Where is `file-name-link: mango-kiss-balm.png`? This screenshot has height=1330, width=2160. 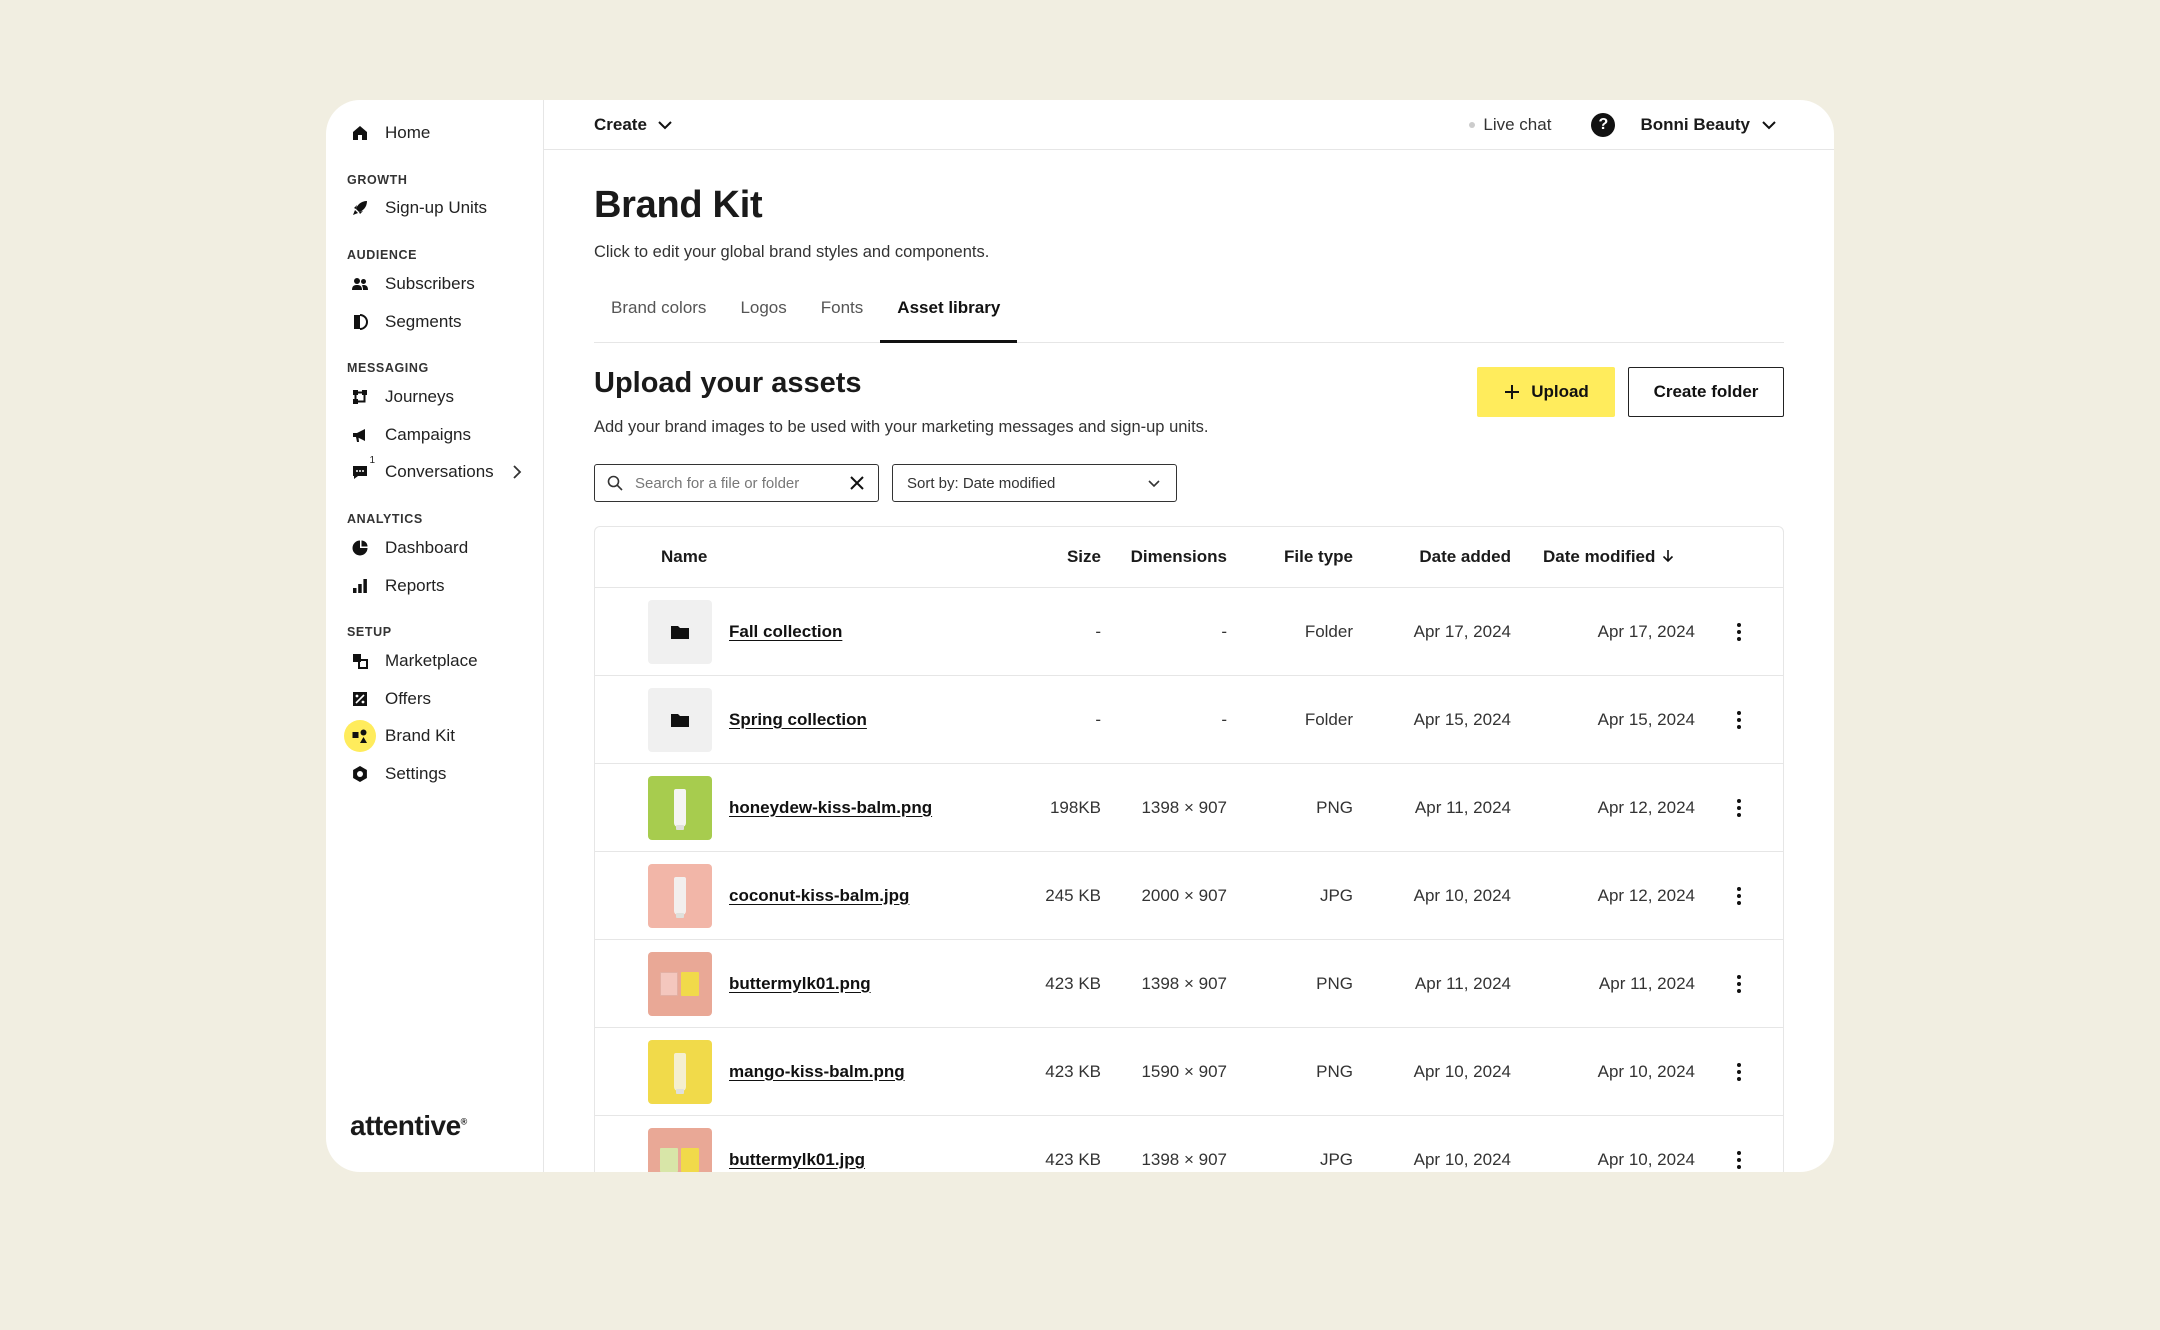
file-name-link: mango-kiss-balm.png is located at coordinates (817, 1071).